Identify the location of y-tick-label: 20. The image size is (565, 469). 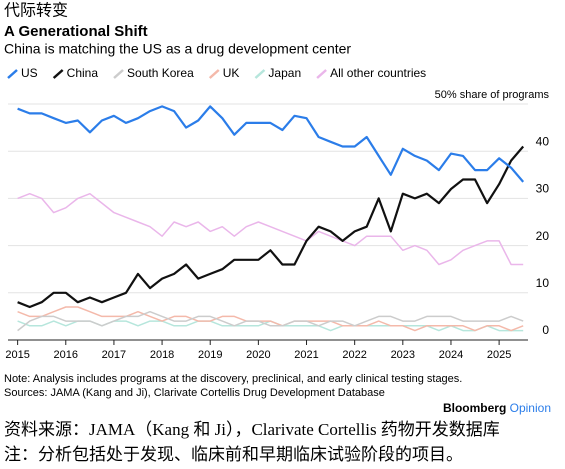
(543, 236).